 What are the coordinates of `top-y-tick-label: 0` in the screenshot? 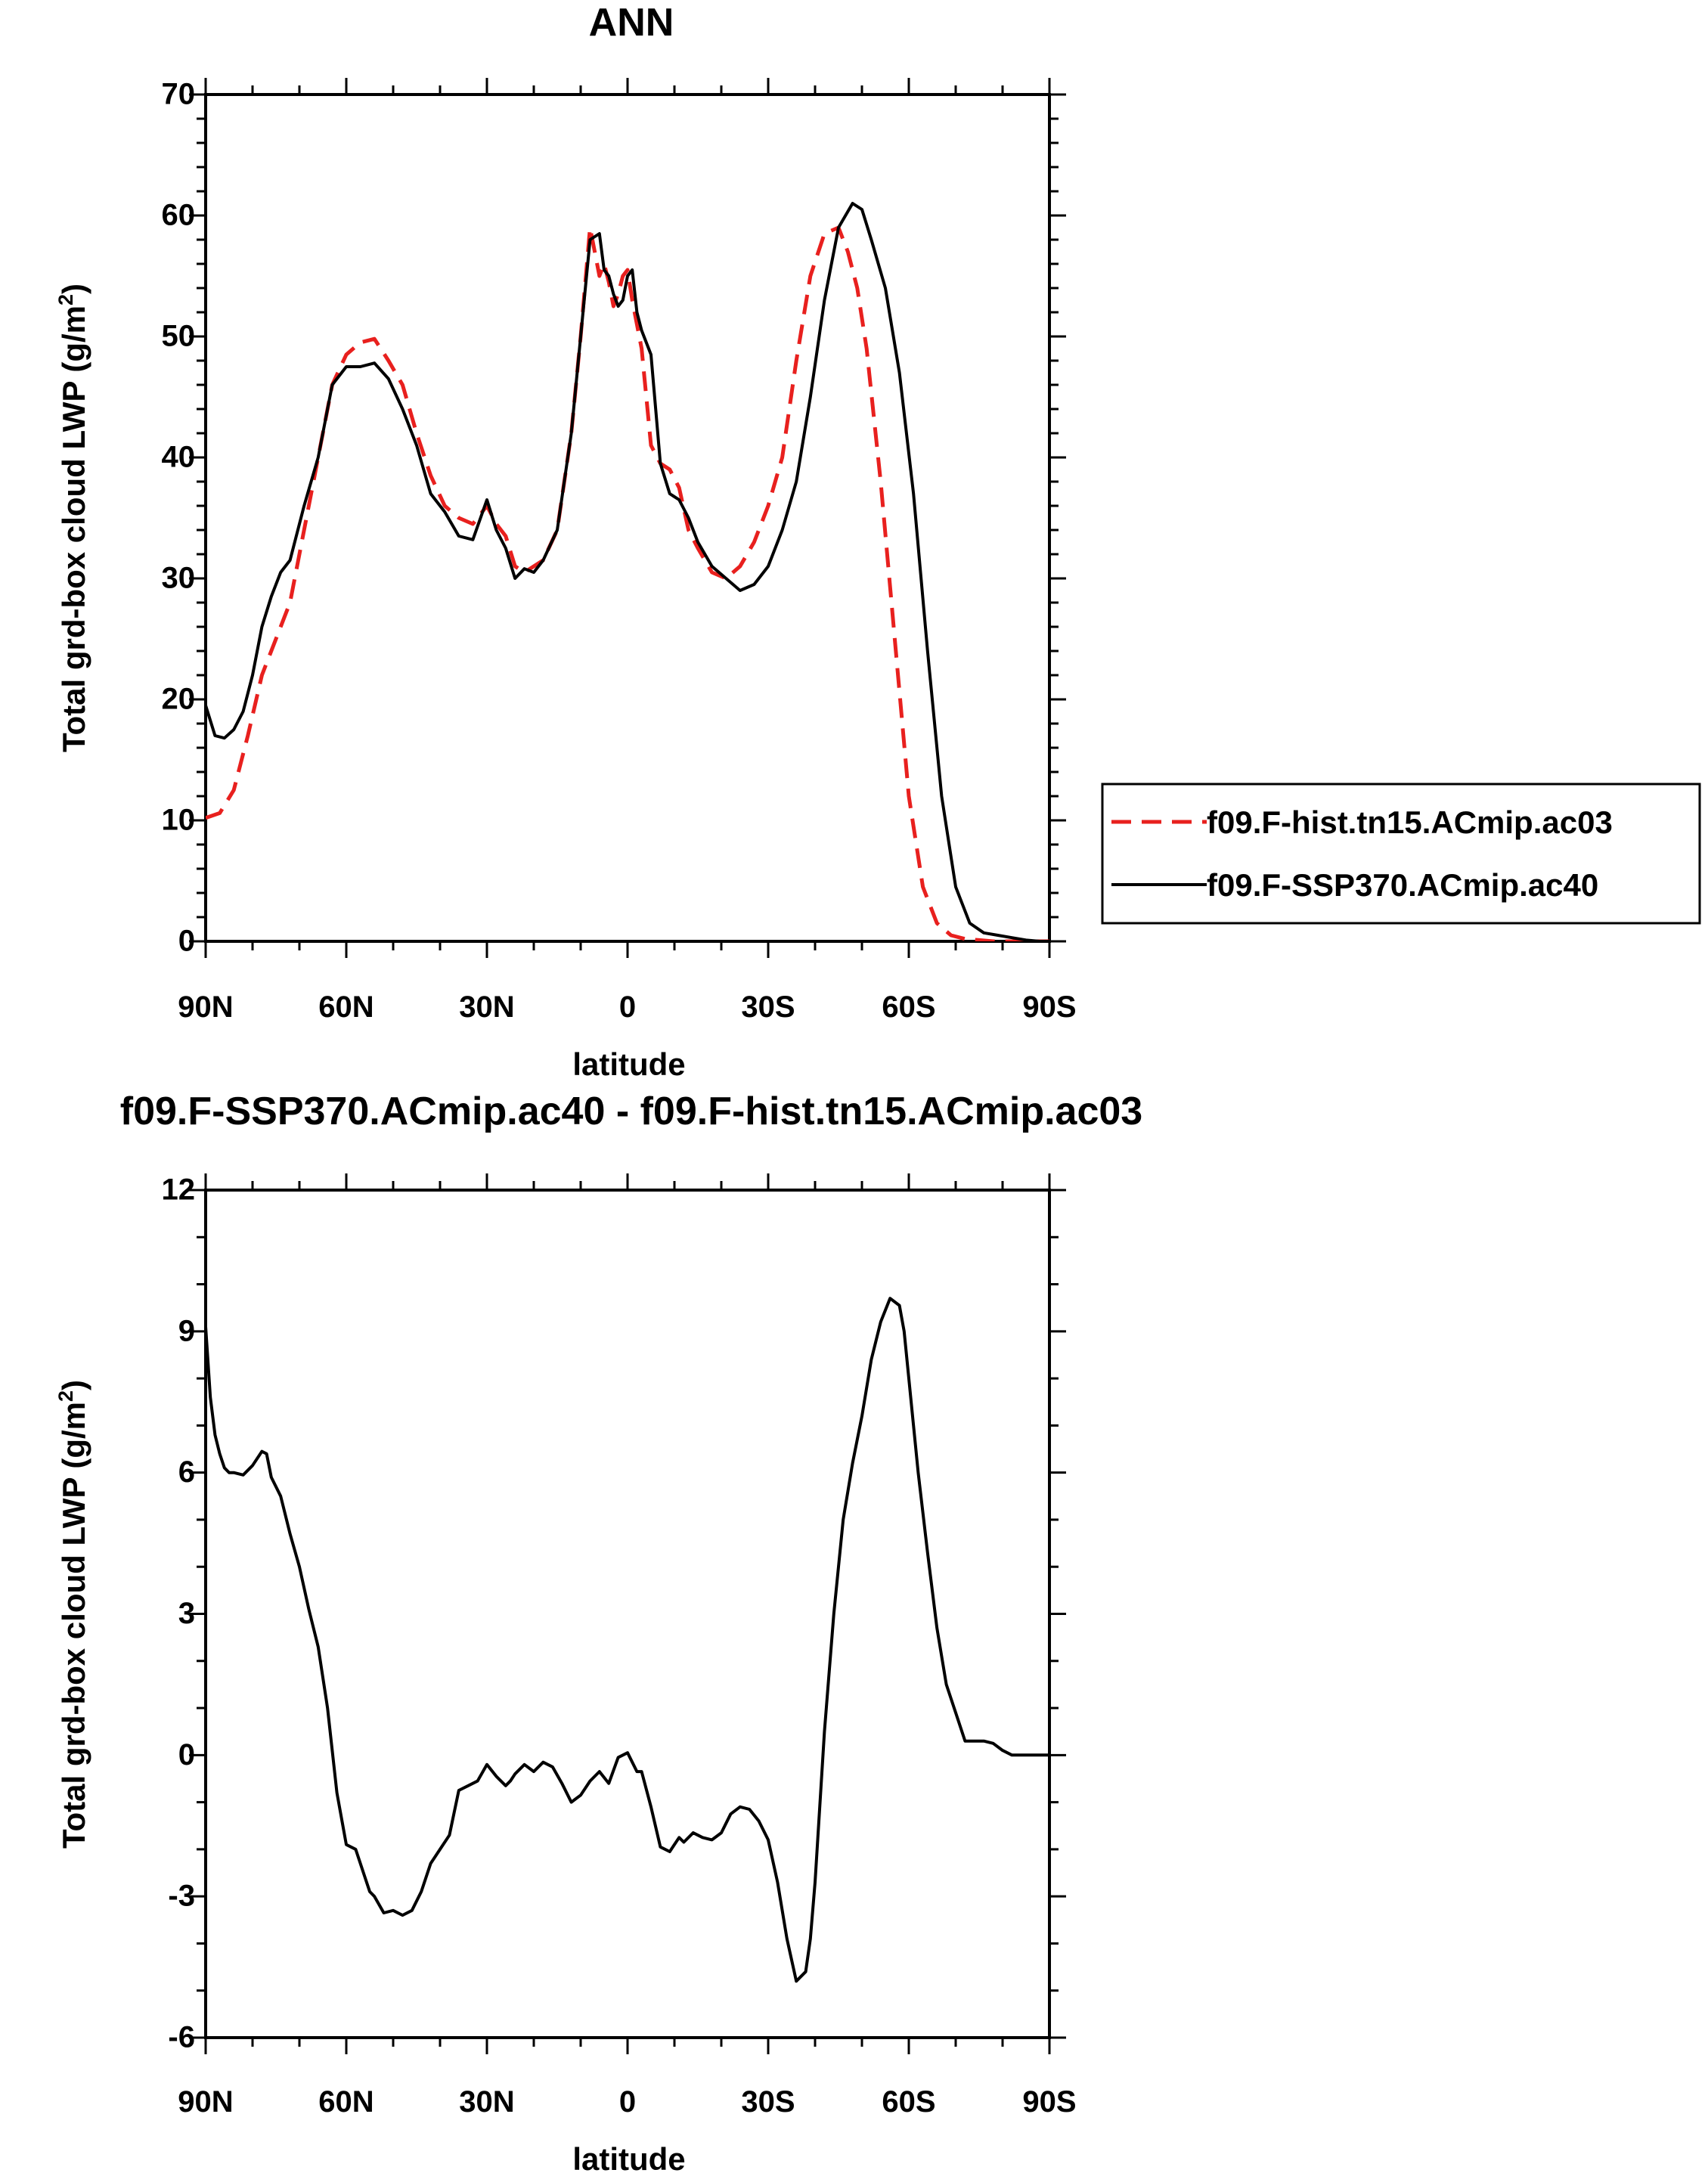 It's located at (186, 941).